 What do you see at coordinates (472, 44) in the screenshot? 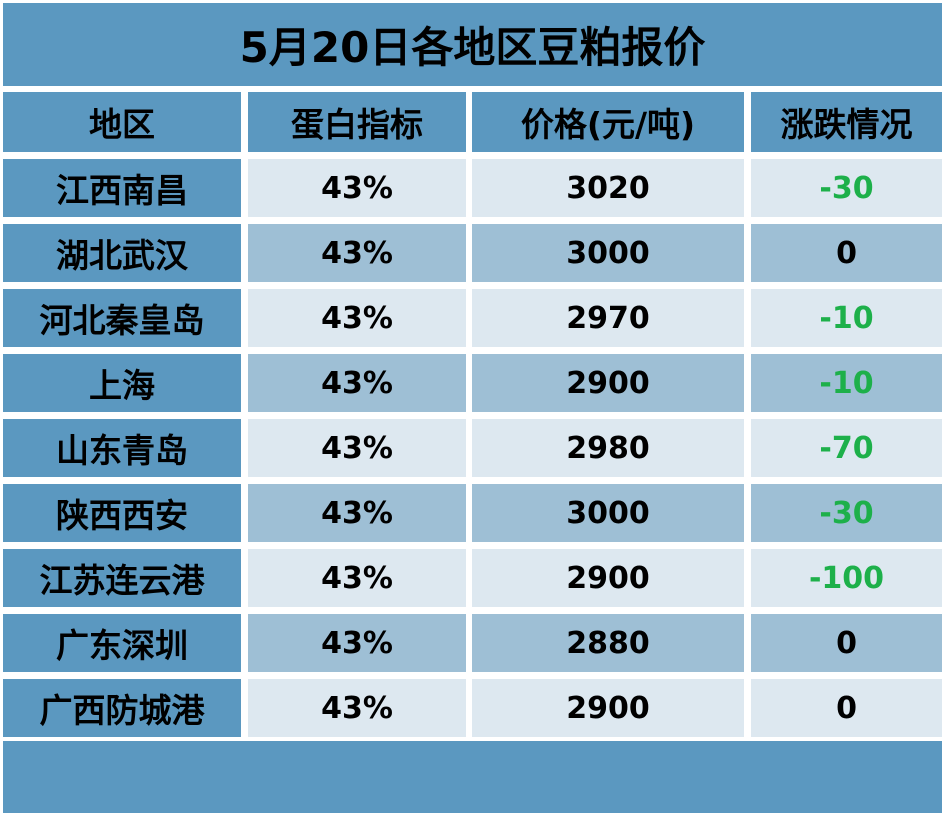
I see `table-title: 5月20日各地区豆粕报价` at bounding box center [472, 44].